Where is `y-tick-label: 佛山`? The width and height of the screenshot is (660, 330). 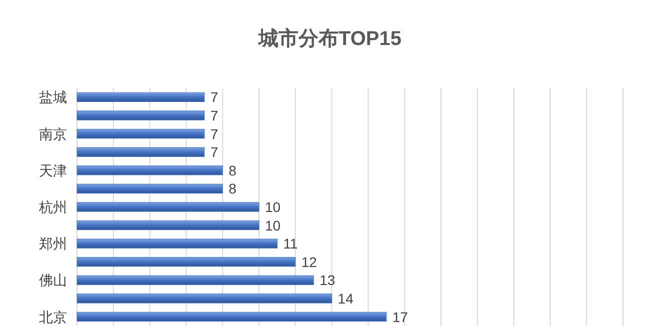
y-tick-label: 佛山 is located at coordinates (53, 280).